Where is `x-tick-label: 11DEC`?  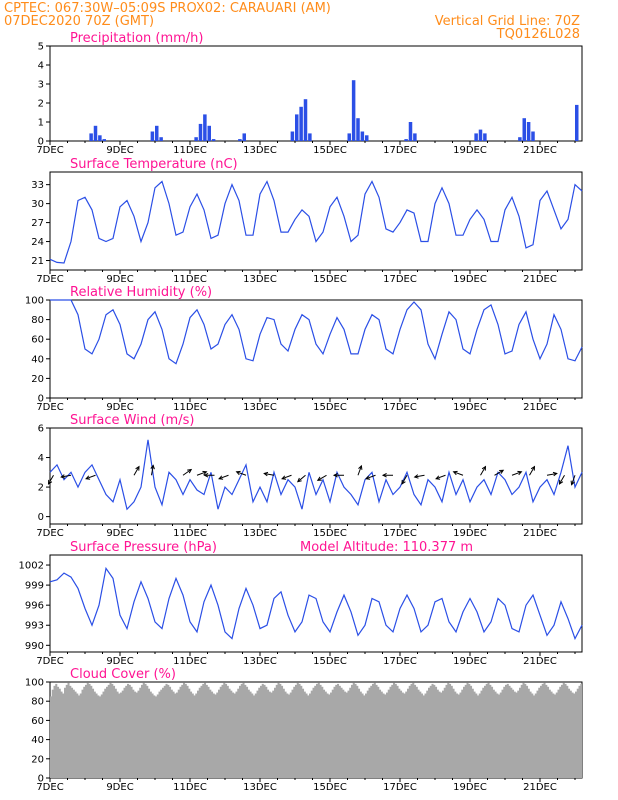 x-tick-label: 11DEC is located at coordinates (190, 533).